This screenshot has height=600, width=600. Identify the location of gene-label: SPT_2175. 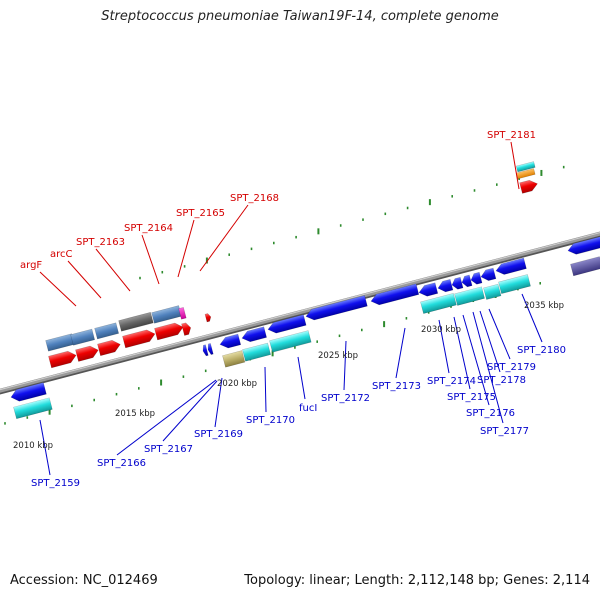
(471, 397).